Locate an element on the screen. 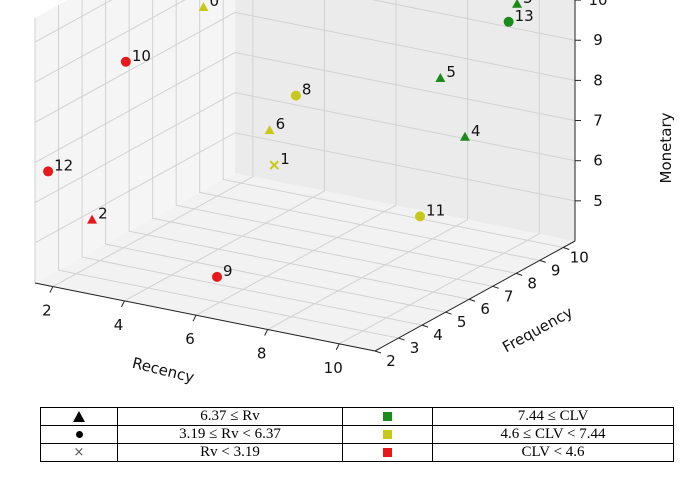  y-axis-label: Frequency is located at coordinates (537, 329).